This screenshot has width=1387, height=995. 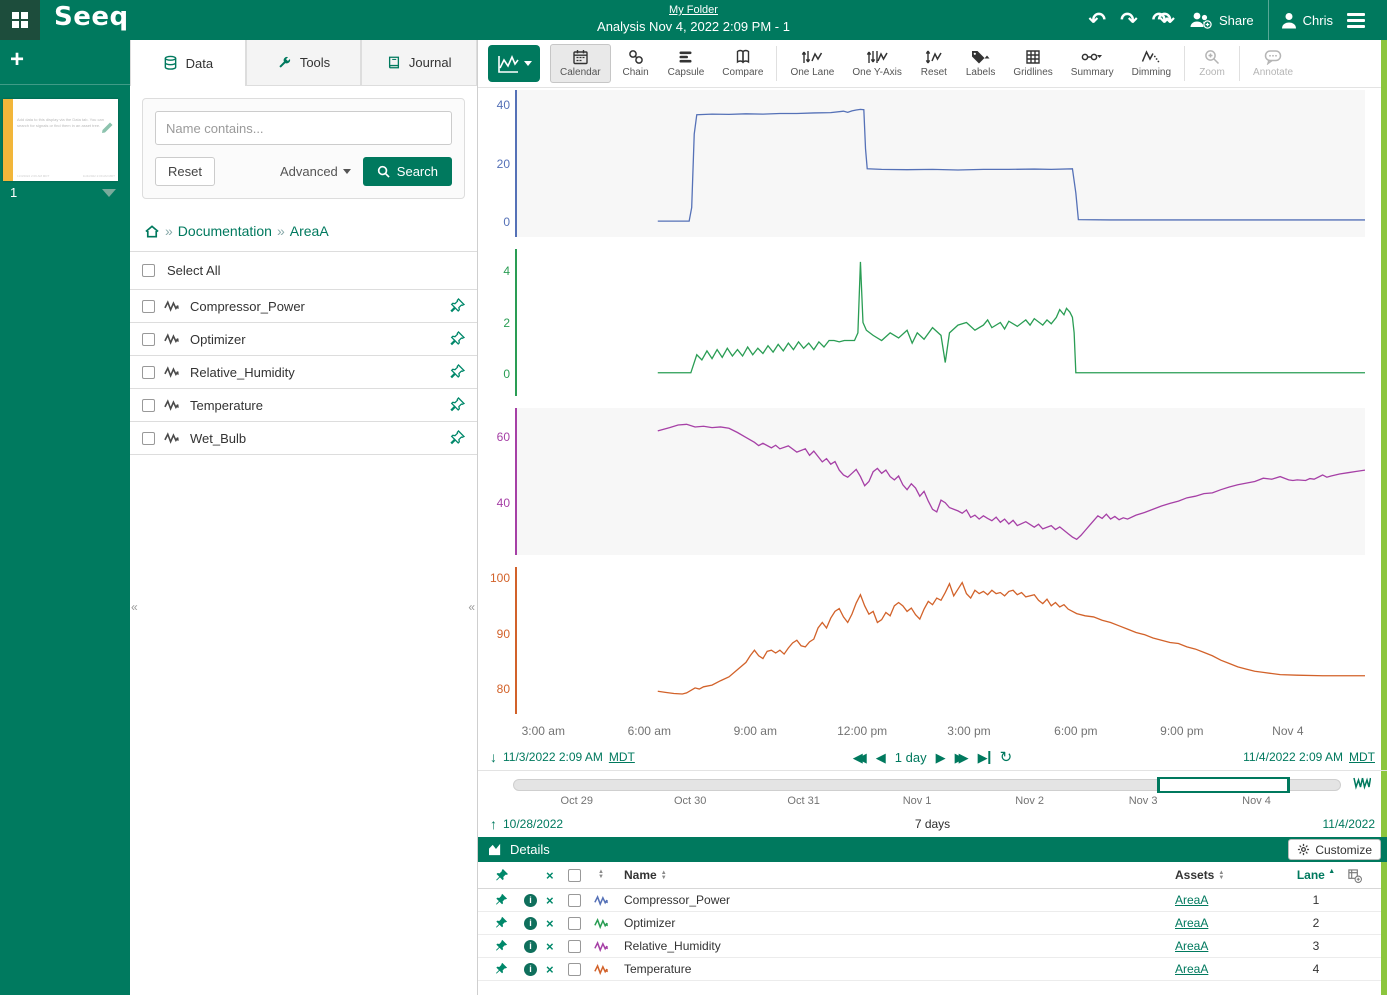 I want to click on toolbar-button-zoom: Zoom, so click(x=1212, y=63).